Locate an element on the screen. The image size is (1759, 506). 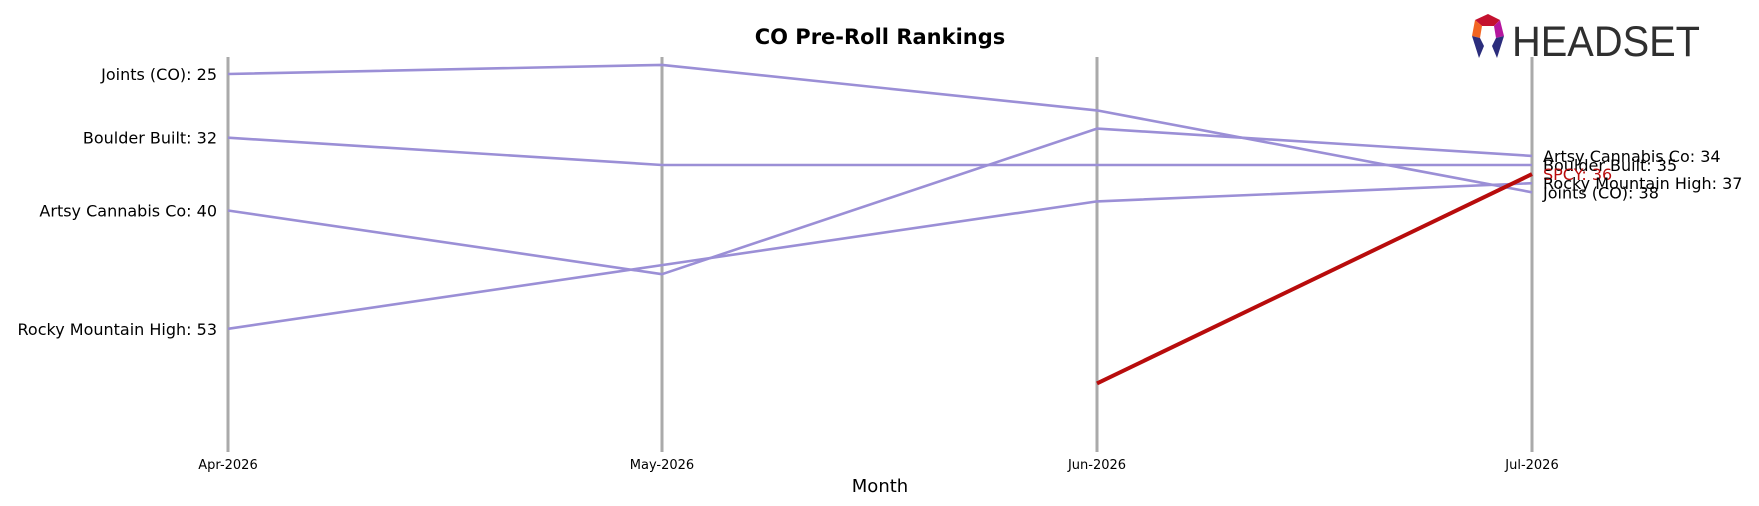
left-label: Joints (CO): 25 is located at coordinates (158, 74).